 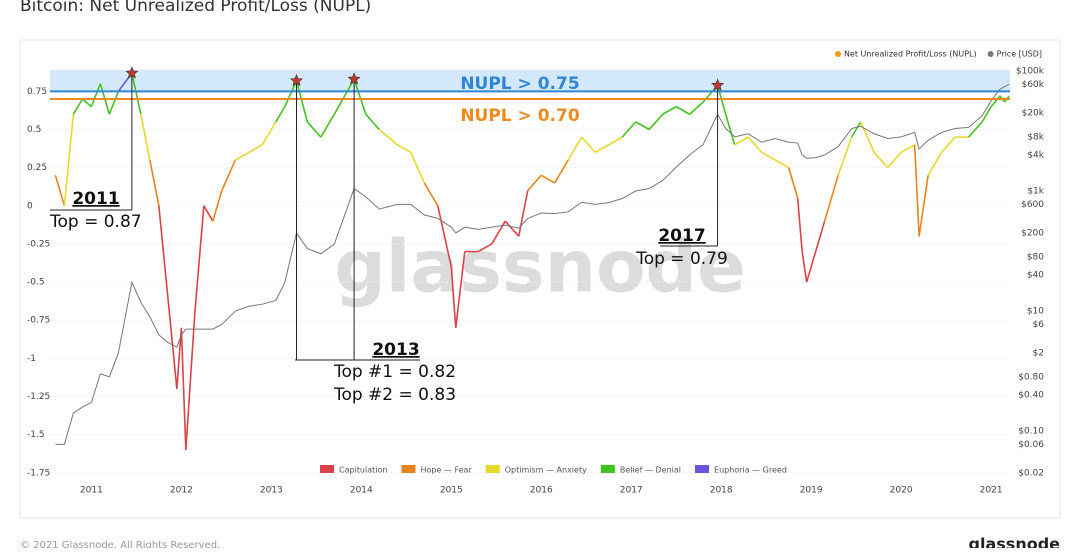 I want to click on y2-tick-label: $200, so click(x=1032, y=233).